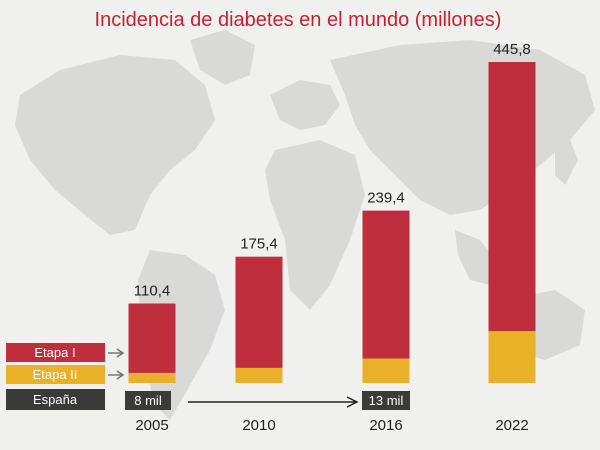  Describe the element at coordinates (152, 338) in the screenshot. I see `bar-etapa-1-2005` at that location.